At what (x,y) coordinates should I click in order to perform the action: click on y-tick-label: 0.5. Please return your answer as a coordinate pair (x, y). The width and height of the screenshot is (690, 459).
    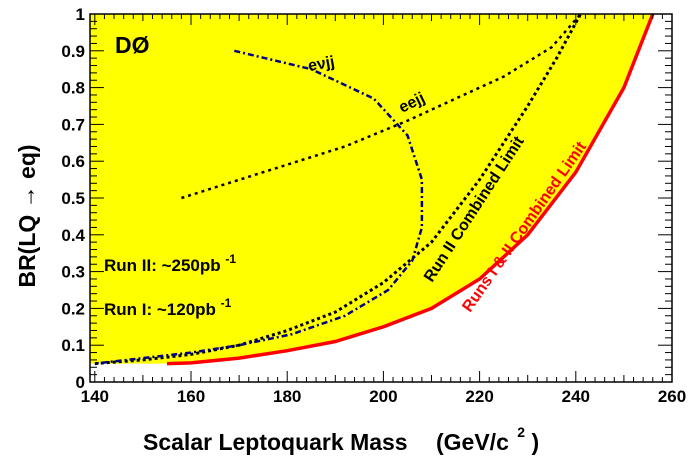
    Looking at the image, I should click on (73, 198).